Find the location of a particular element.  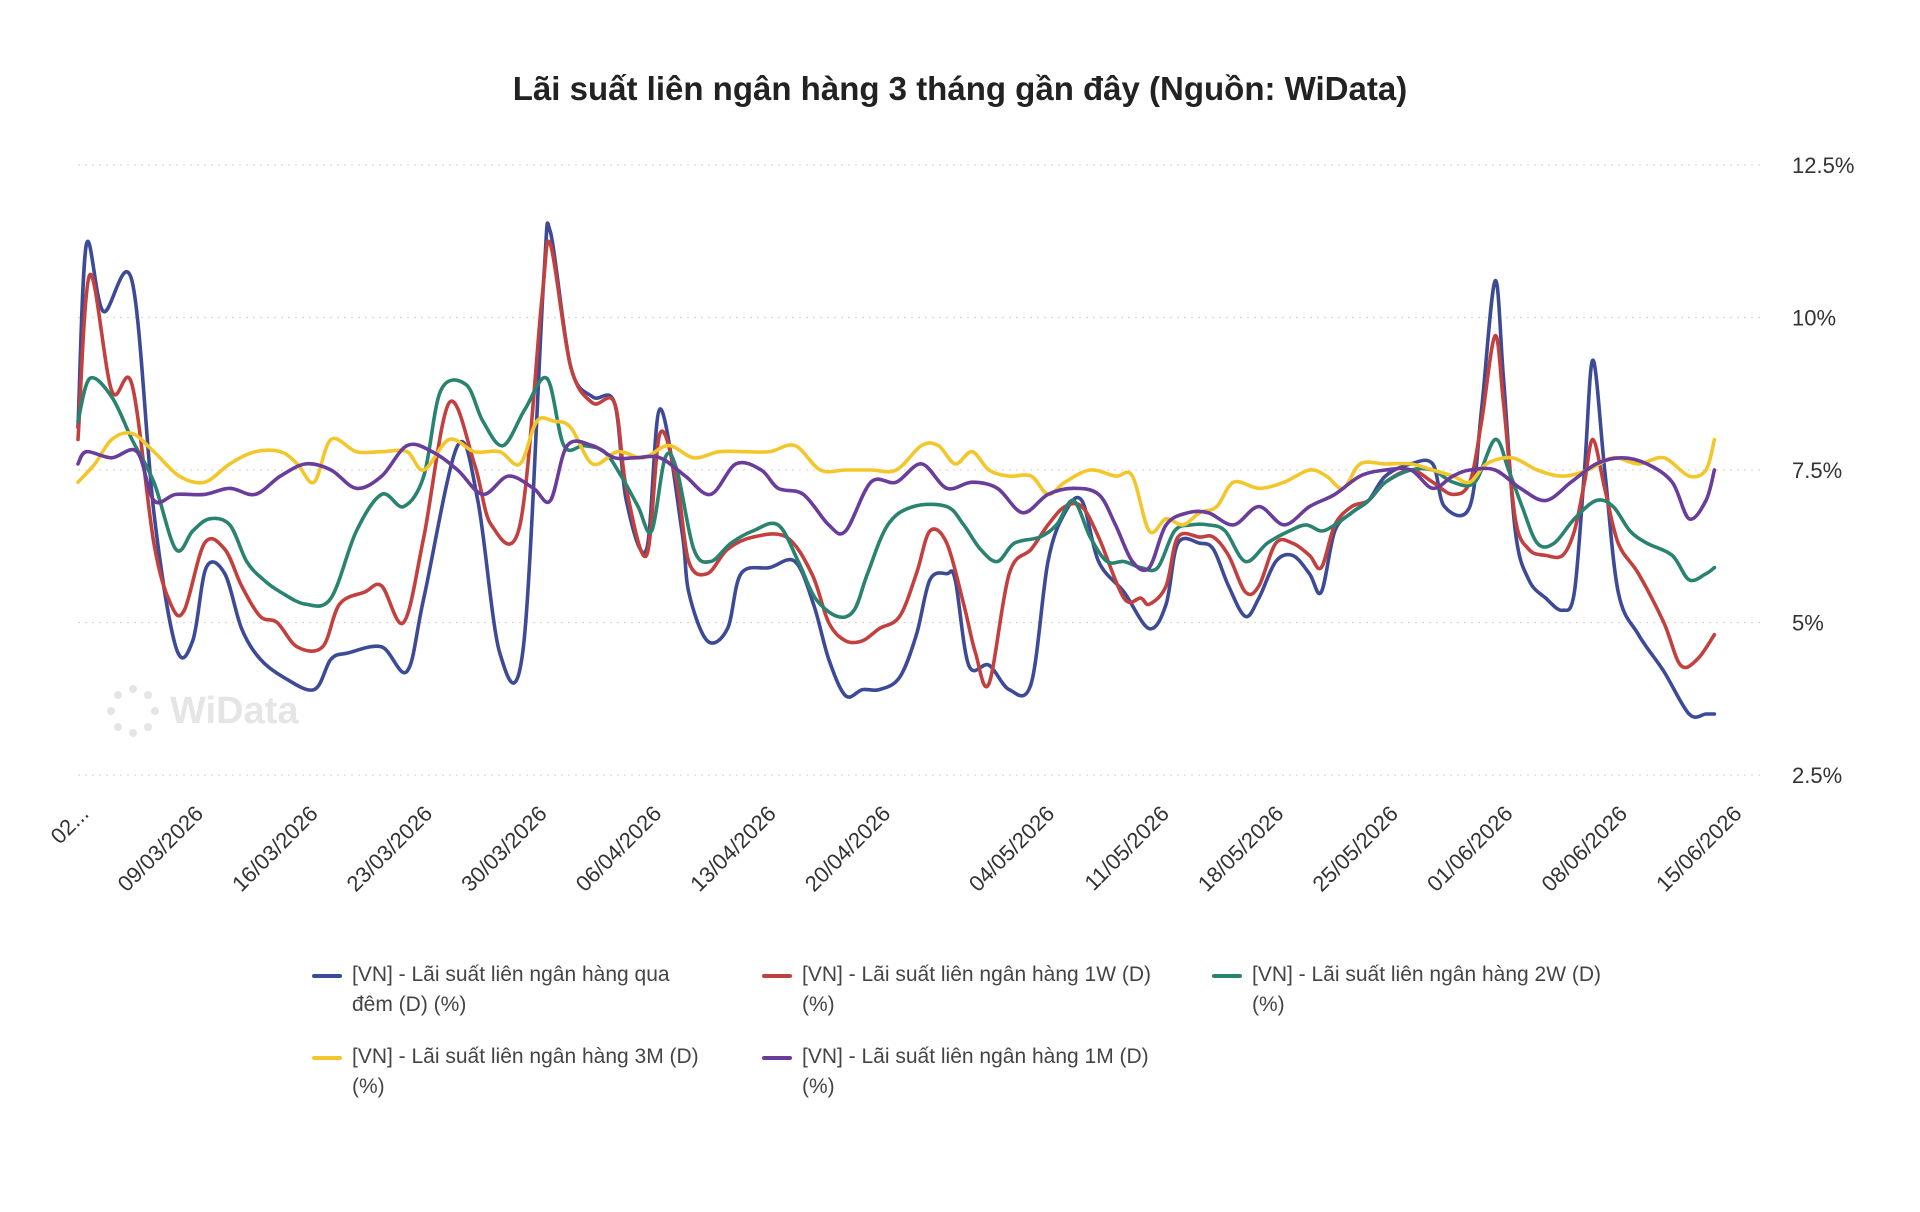

x-tick-label: 06/04/2026 is located at coordinates (619, 849).